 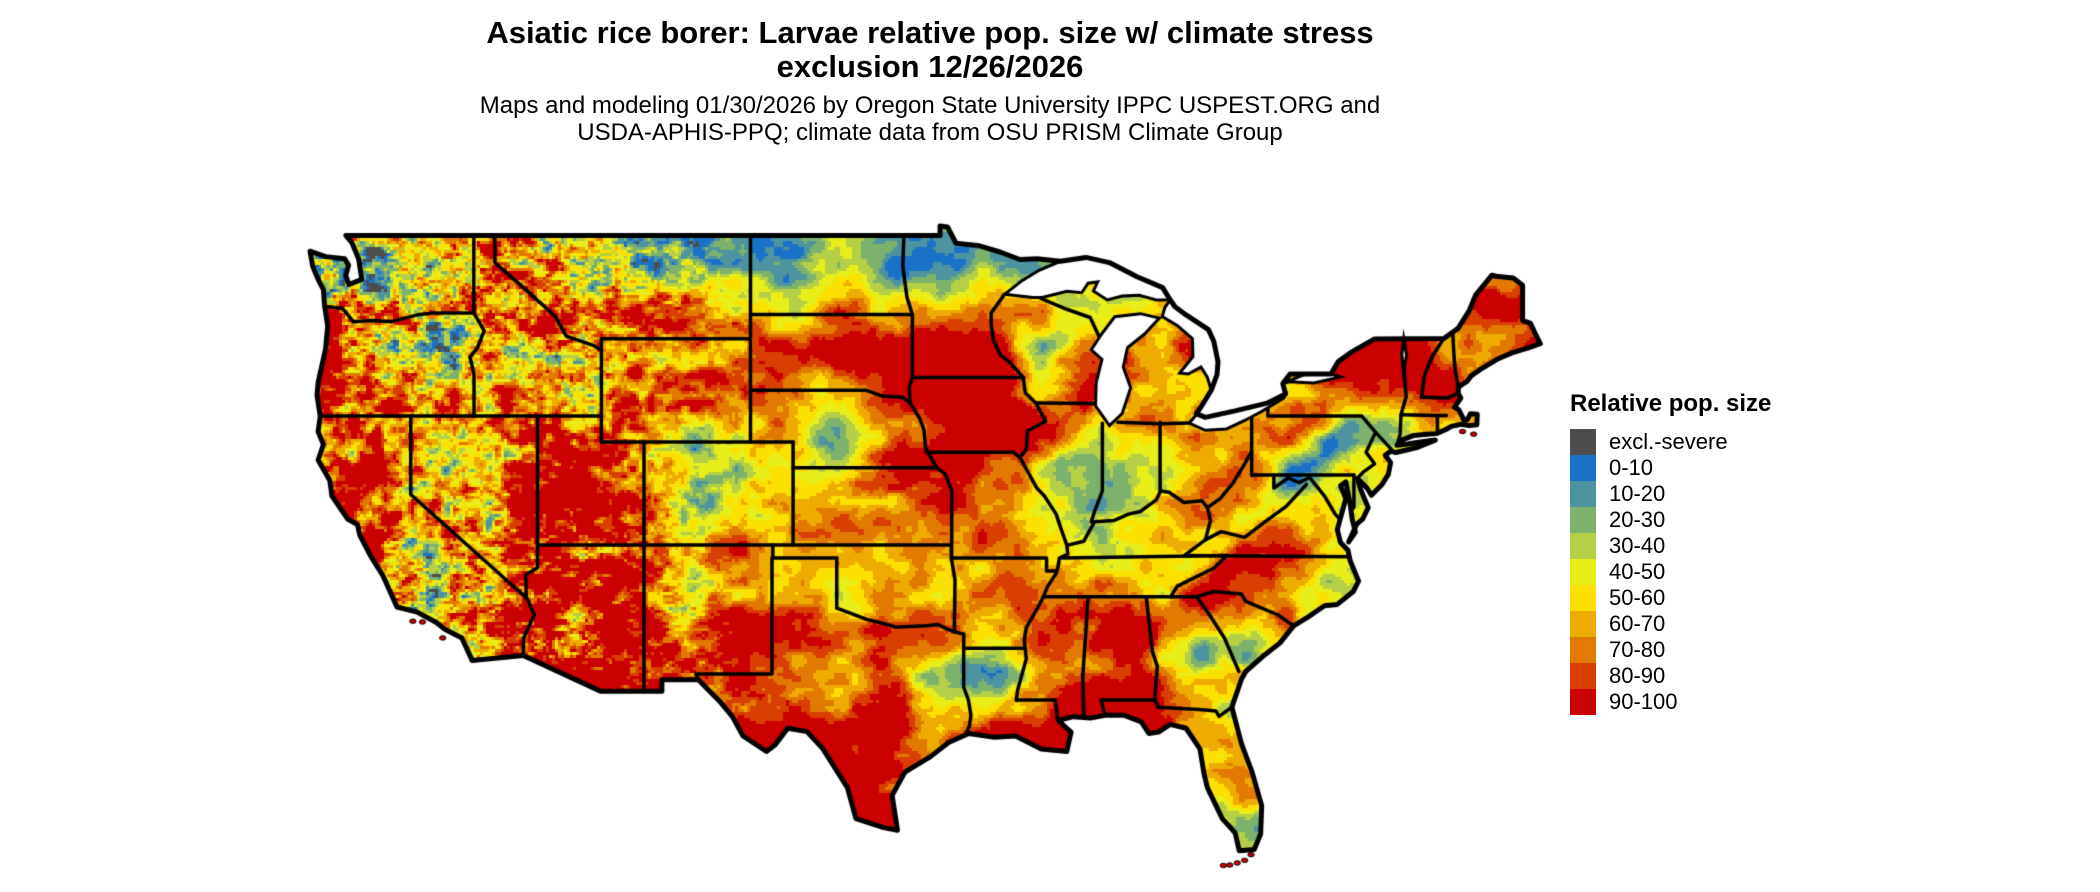 What do you see at coordinates (1637, 519) in the screenshot?
I see `legend-entry-label: 20-30` at bounding box center [1637, 519].